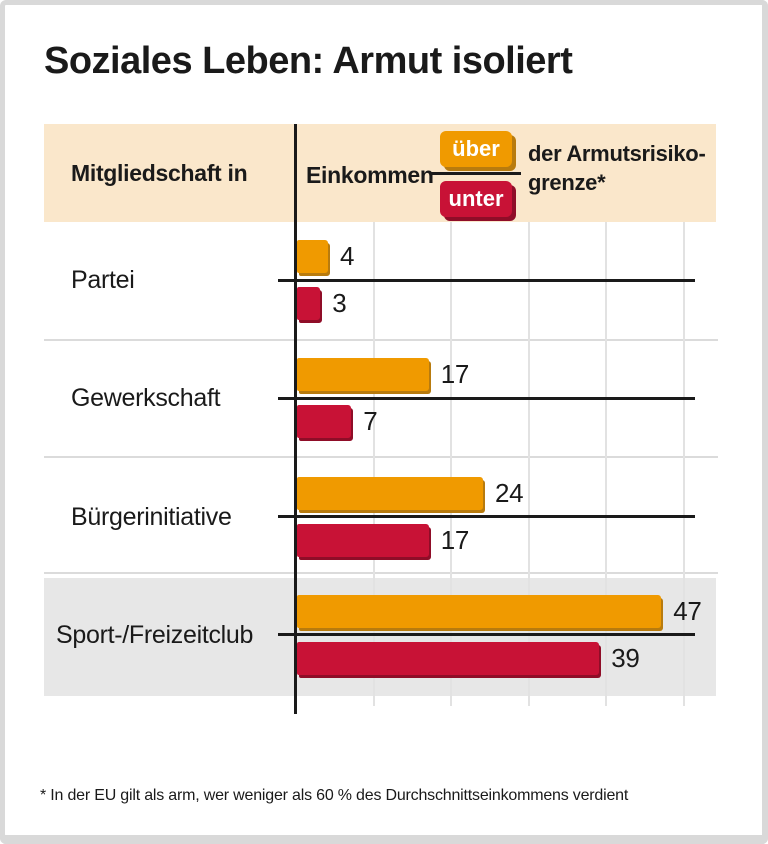 The height and width of the screenshot is (844, 768). What do you see at coordinates (370, 175) in the screenshot?
I see `legend-prefix-label: Einkommen` at bounding box center [370, 175].